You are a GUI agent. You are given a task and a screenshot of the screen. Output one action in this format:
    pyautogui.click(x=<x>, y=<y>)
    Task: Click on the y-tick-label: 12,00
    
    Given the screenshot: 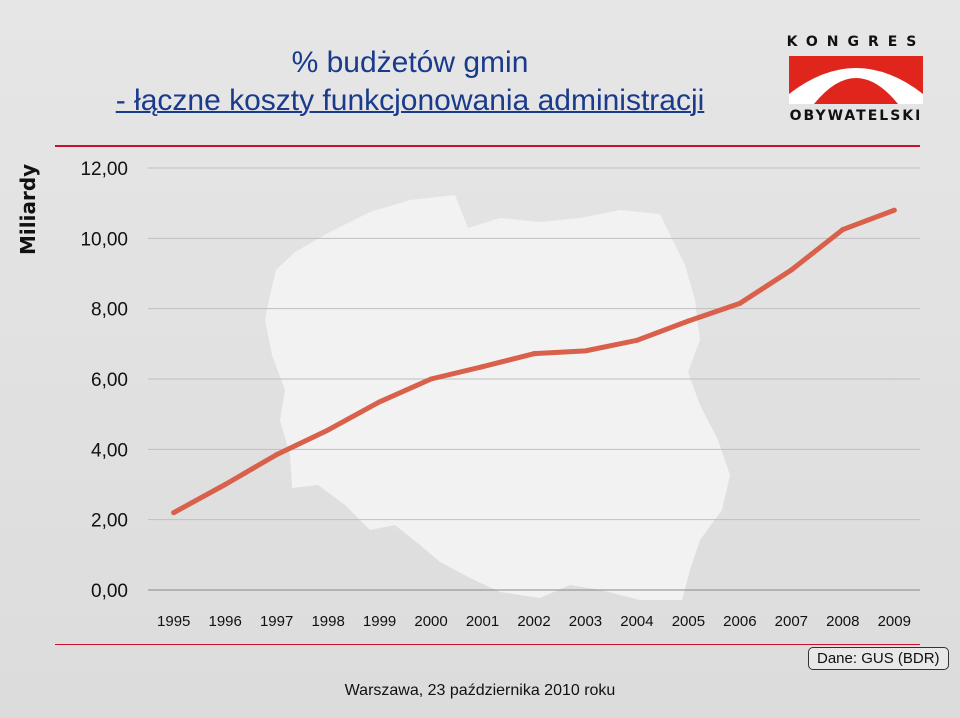 What is the action you would take?
    pyautogui.click(x=104, y=169)
    